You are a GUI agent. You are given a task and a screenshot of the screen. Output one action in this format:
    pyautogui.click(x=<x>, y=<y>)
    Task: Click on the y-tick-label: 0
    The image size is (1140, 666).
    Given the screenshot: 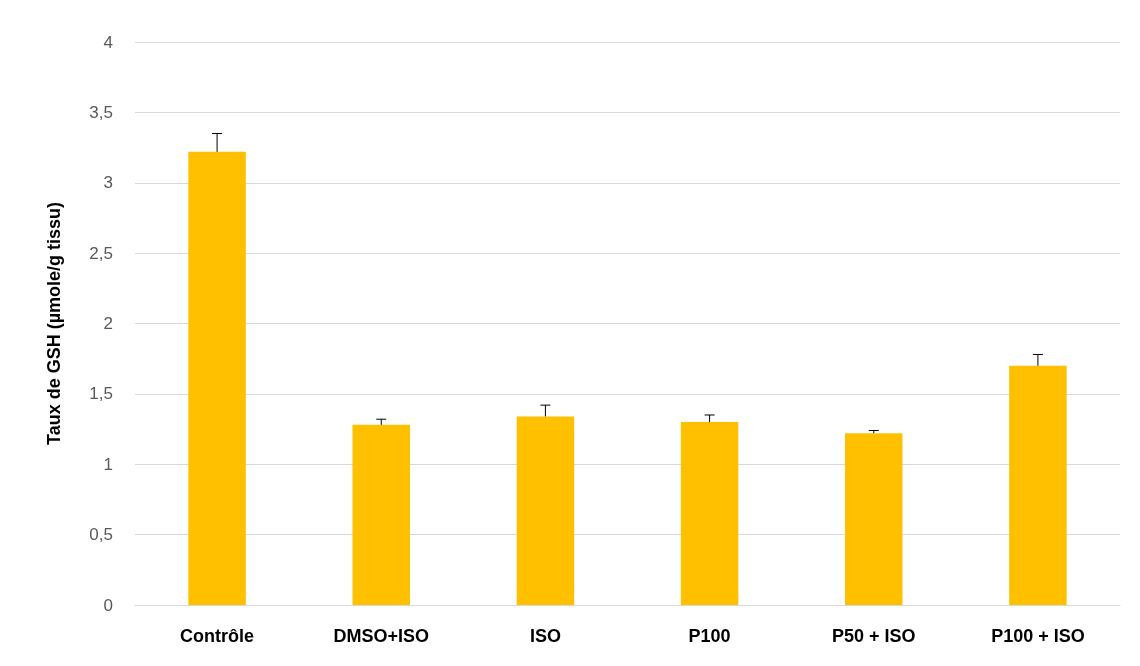 What is the action you would take?
    pyautogui.click(x=108, y=605)
    